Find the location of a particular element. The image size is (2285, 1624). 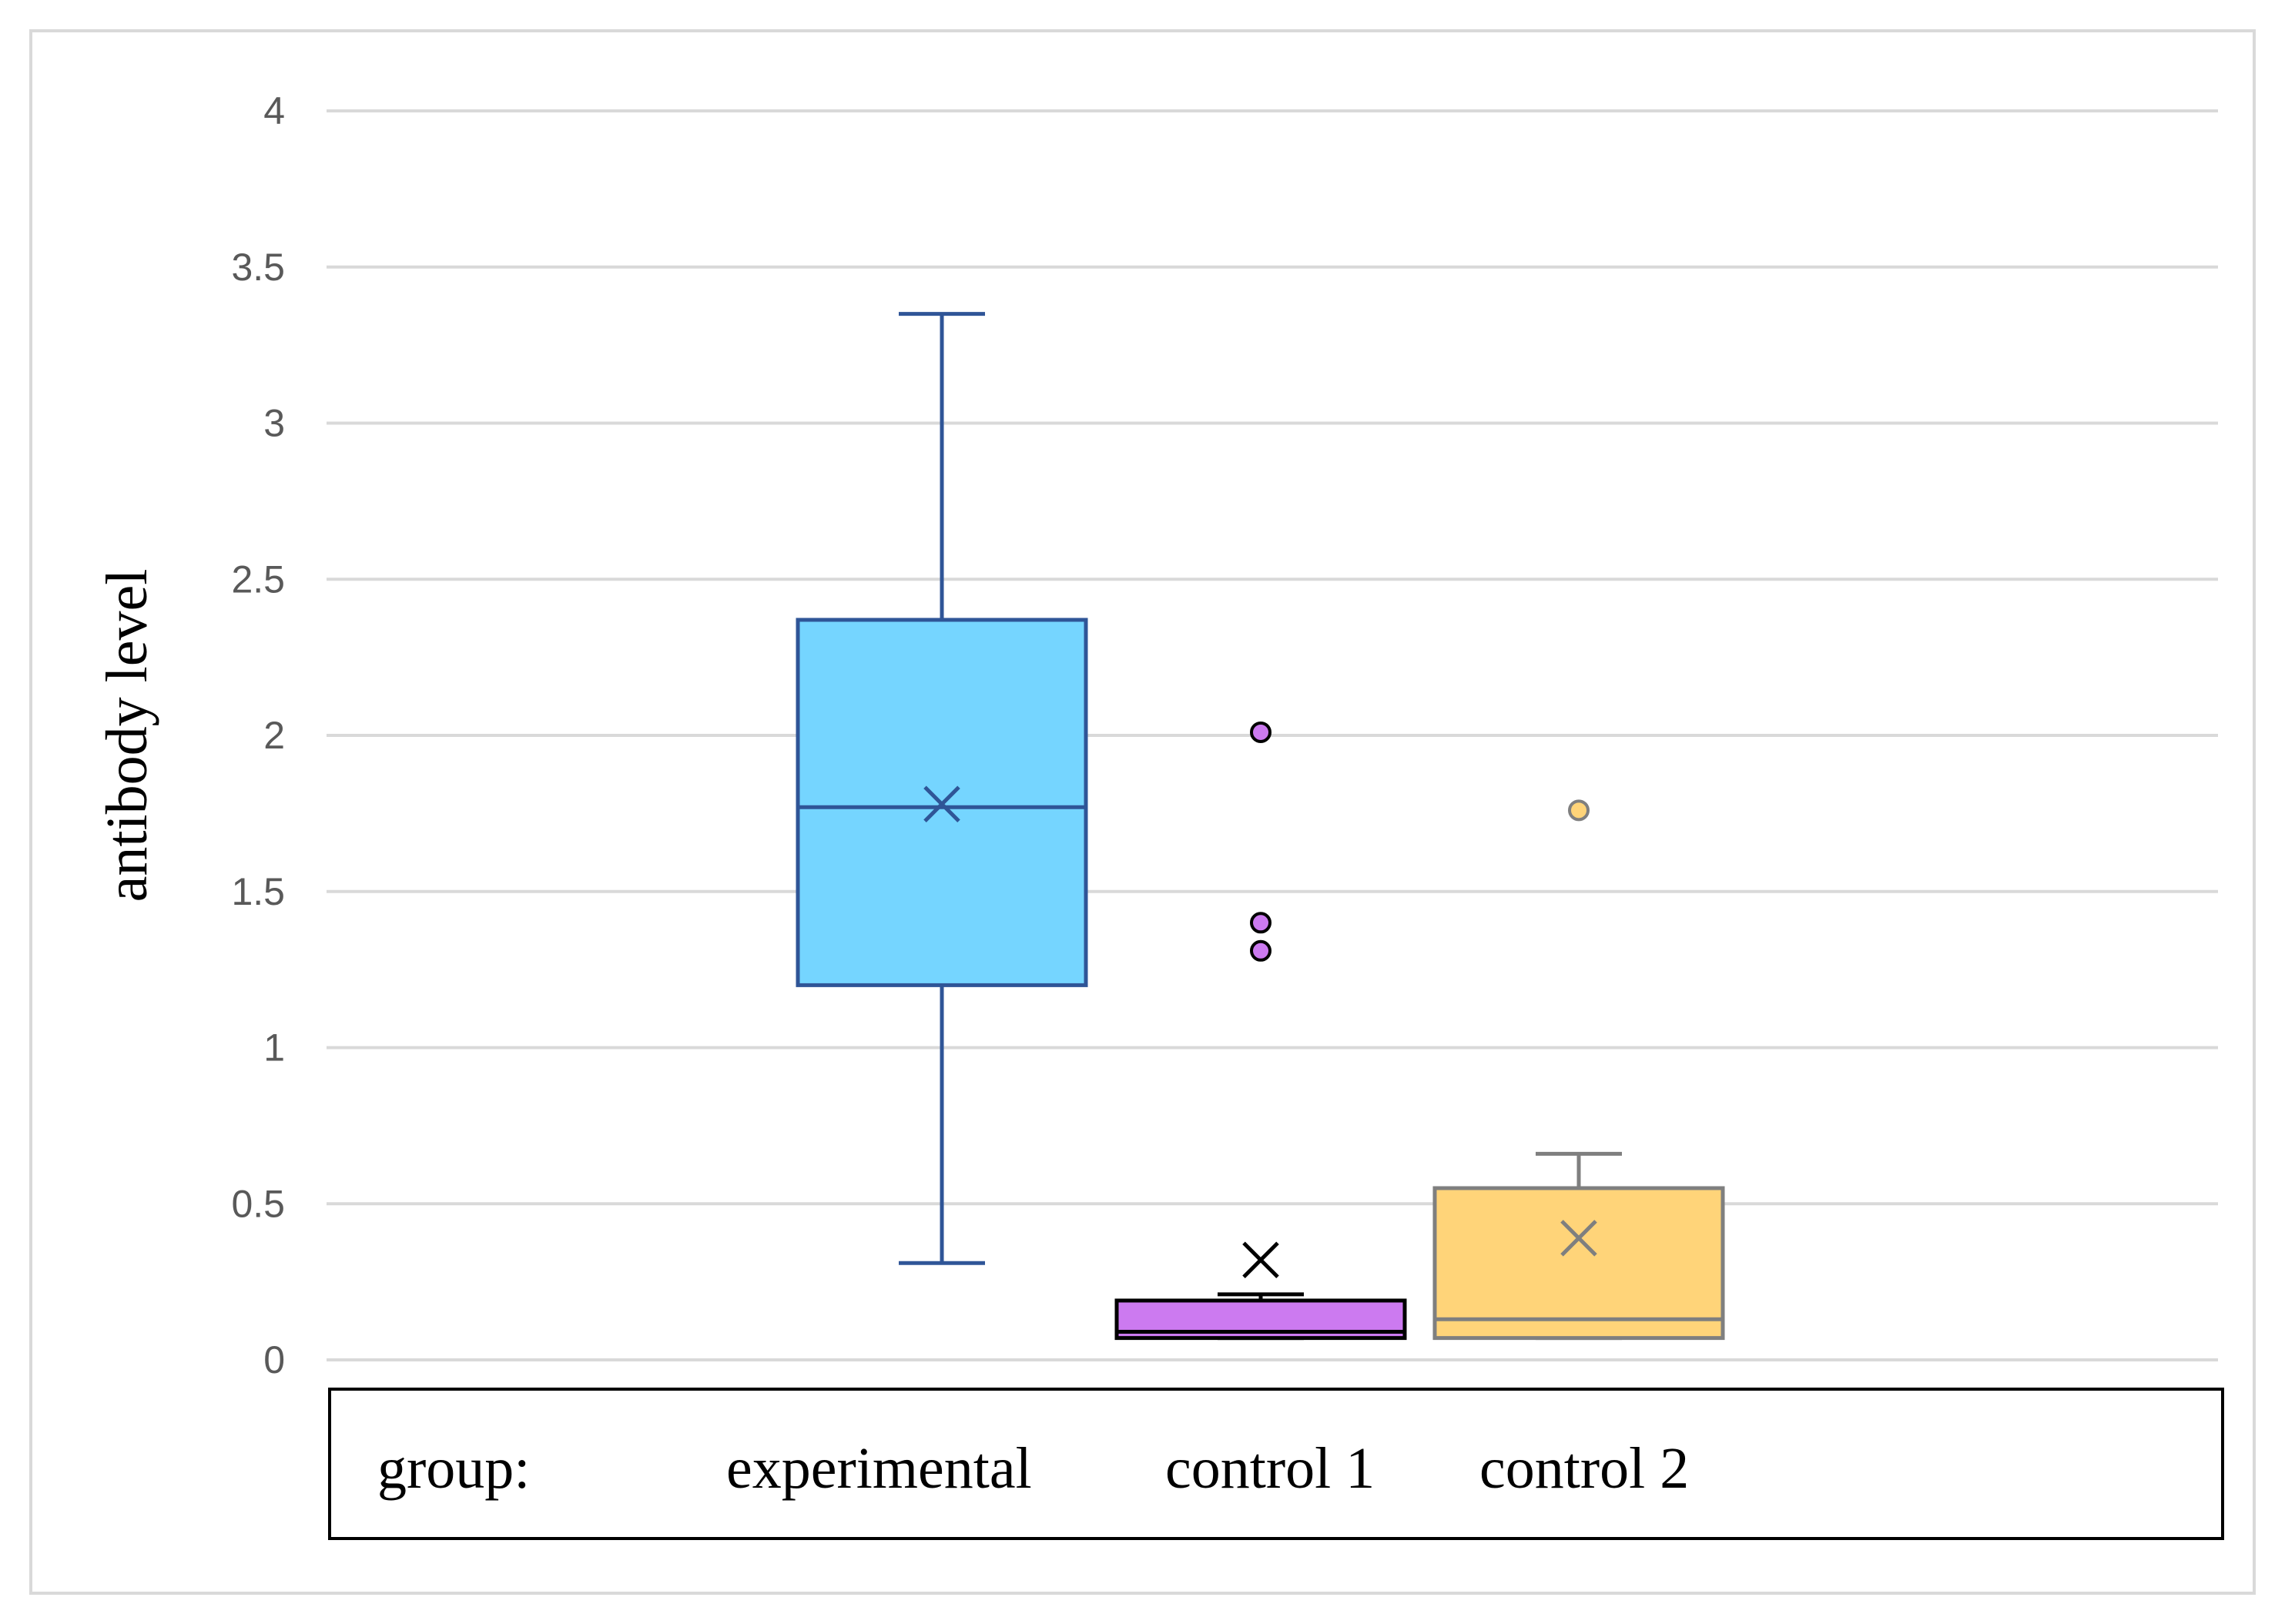

y-tick-label: 3.5 is located at coordinates (258, 267).